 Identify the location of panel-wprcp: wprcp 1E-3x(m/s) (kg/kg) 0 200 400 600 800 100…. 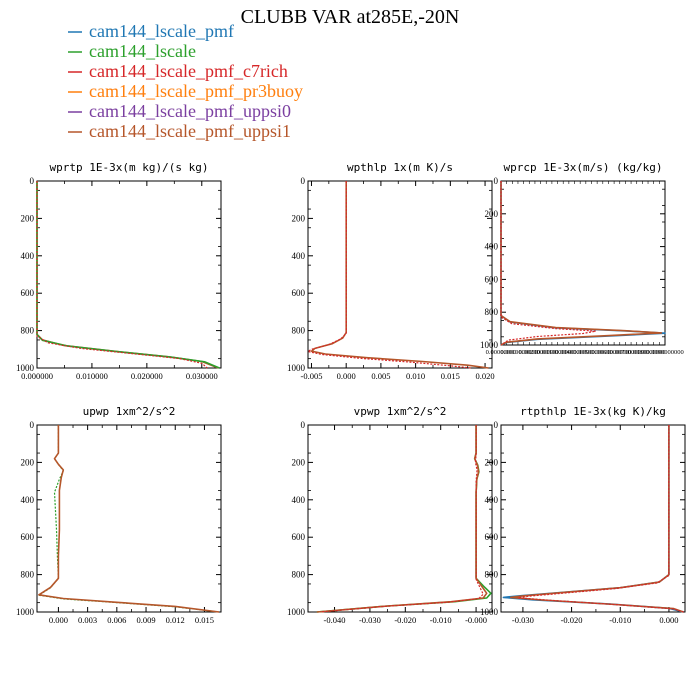
(582, 258).